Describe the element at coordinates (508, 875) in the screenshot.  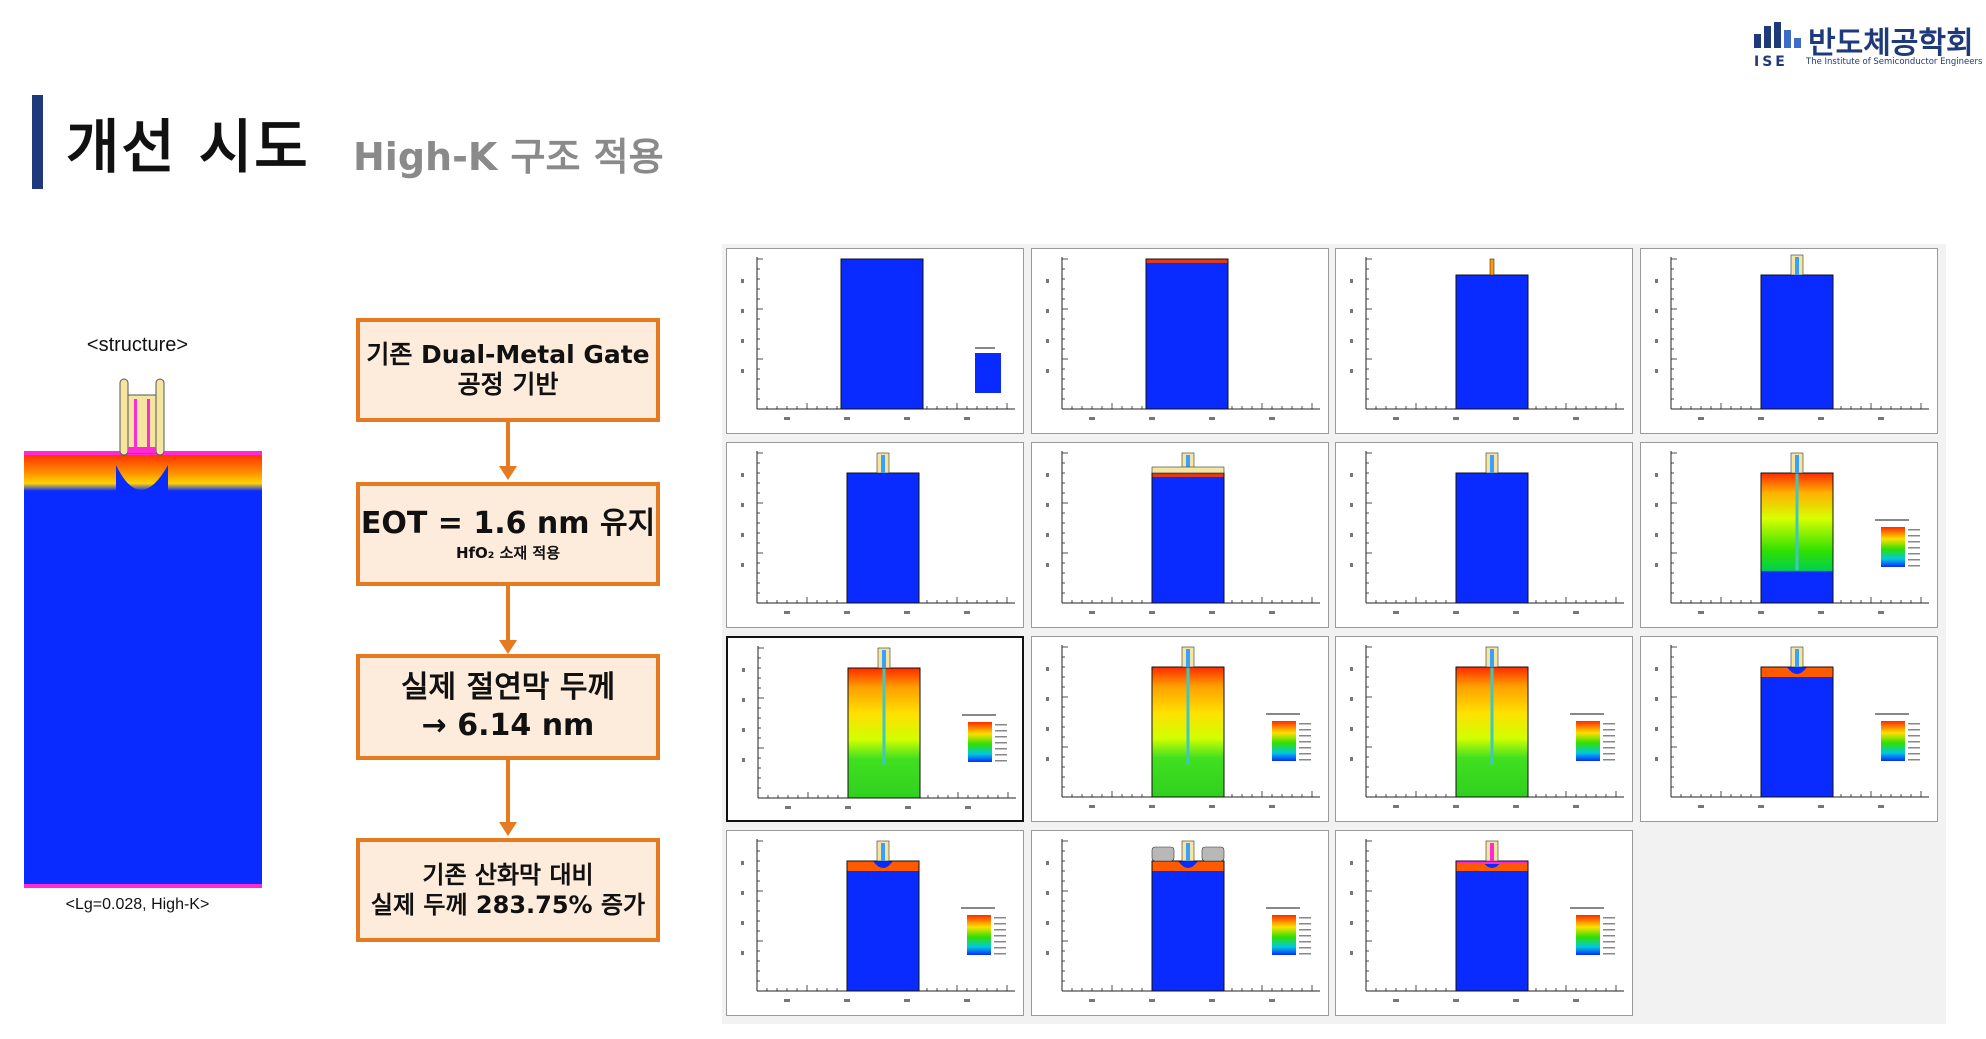
I see `flow-step-4-line1: 기존 산화막 대비` at that location.